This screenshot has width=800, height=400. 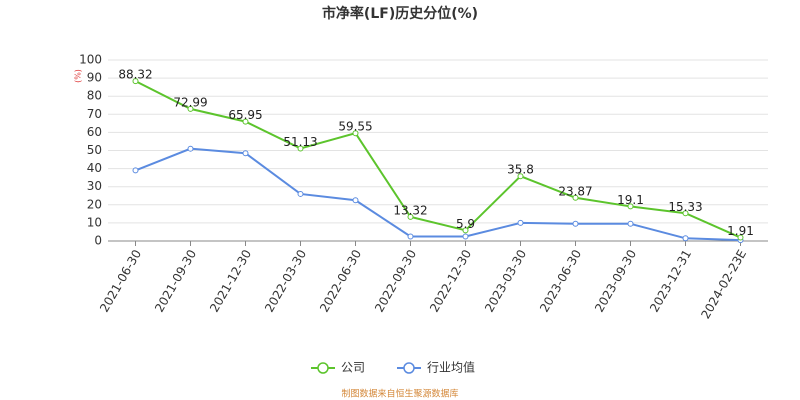 What do you see at coordinates (120, 280) in the screenshot?
I see `x-tick-label: 2021-06-30` at bounding box center [120, 280].